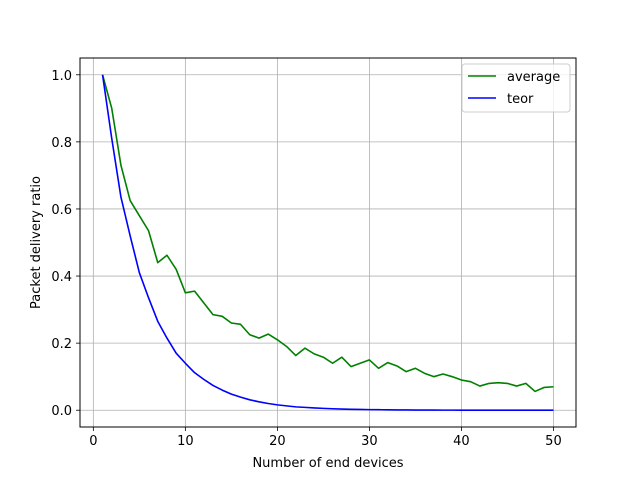 The width and height of the screenshot is (640, 480). I want to click on legend: average teor, so click(516, 88).